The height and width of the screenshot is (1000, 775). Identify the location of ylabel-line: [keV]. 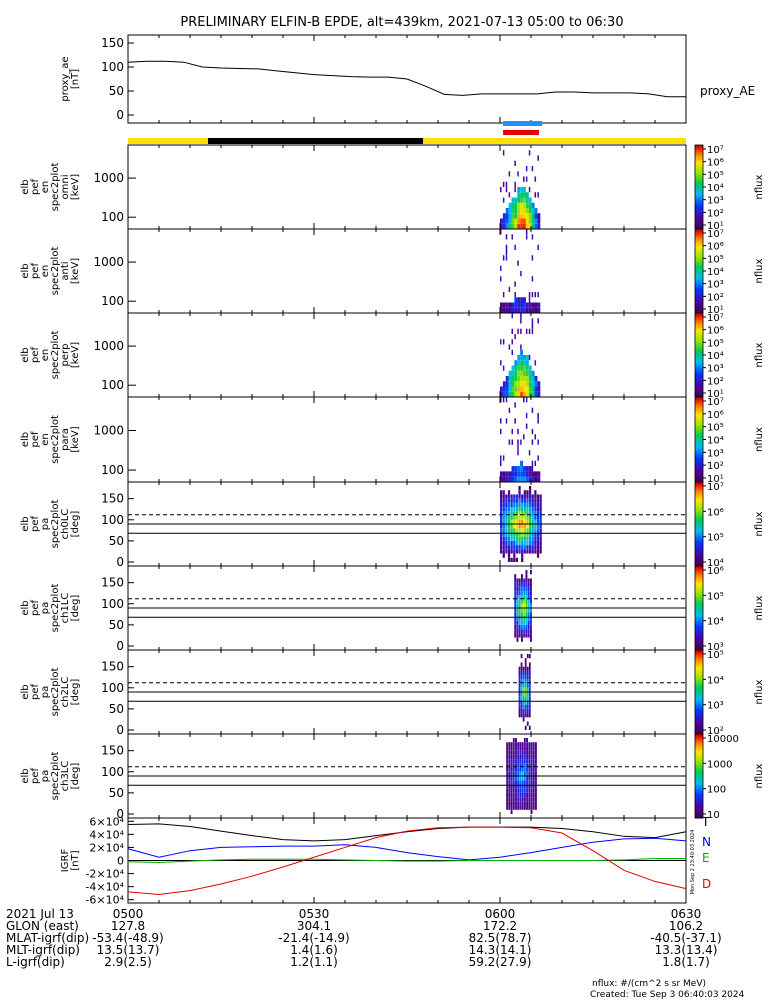
(75, 271).